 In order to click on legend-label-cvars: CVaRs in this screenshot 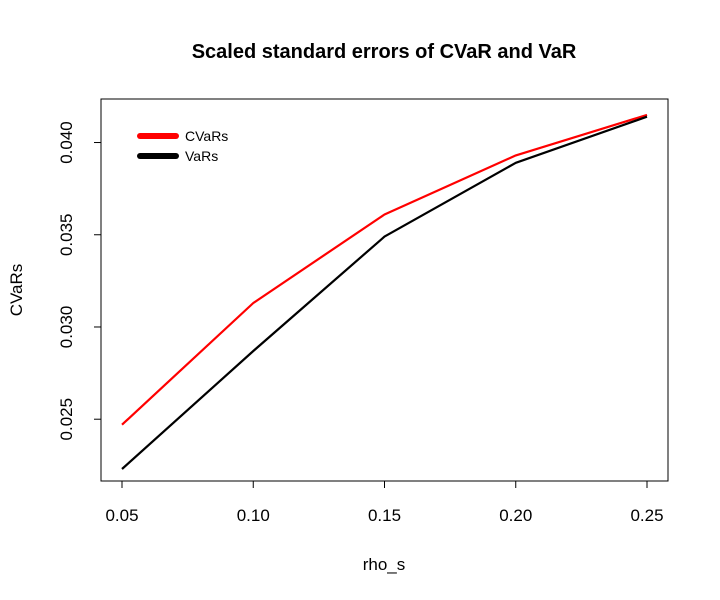, I will do `click(206, 136)`.